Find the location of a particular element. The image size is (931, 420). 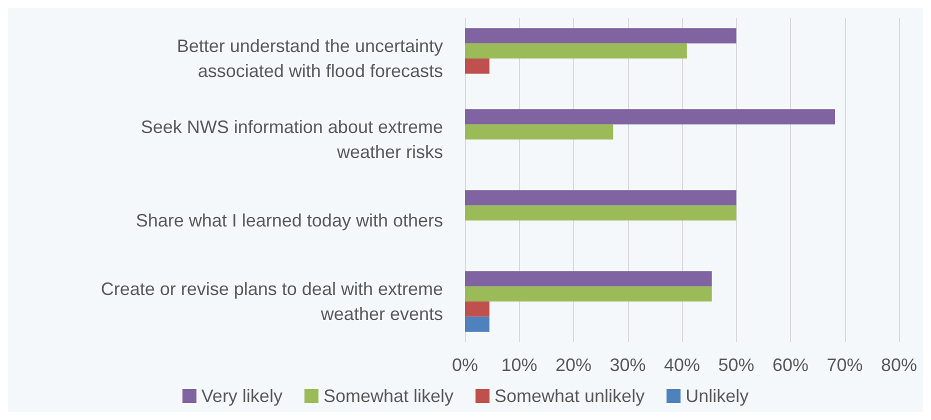

x-tick-label: 60% is located at coordinates (790, 365).